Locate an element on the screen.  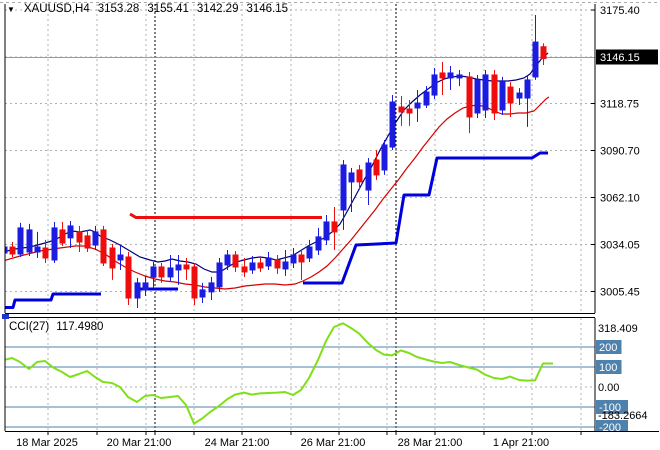
cci-value: 117.4980 is located at coordinates (80, 327).